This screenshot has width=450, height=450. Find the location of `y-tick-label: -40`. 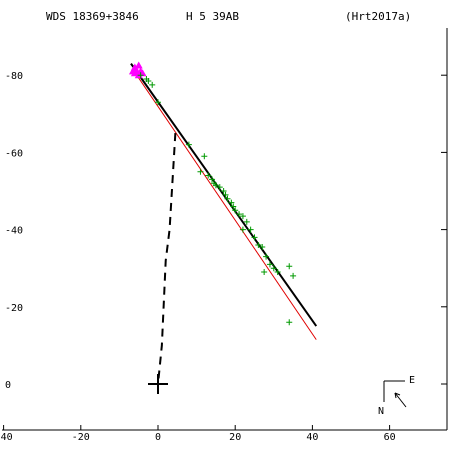

y-tick-label: -40 is located at coordinates (14, 231).